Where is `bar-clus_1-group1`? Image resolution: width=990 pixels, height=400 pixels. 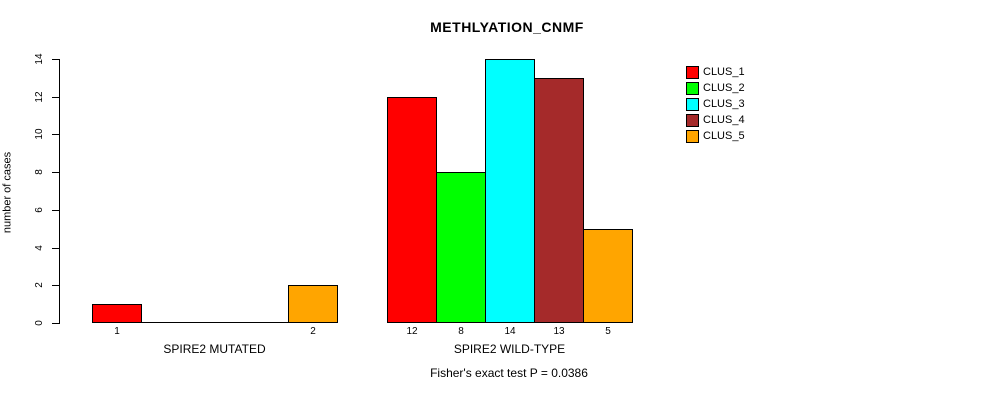
bar-clus_1-group1 is located at coordinates (117, 313).